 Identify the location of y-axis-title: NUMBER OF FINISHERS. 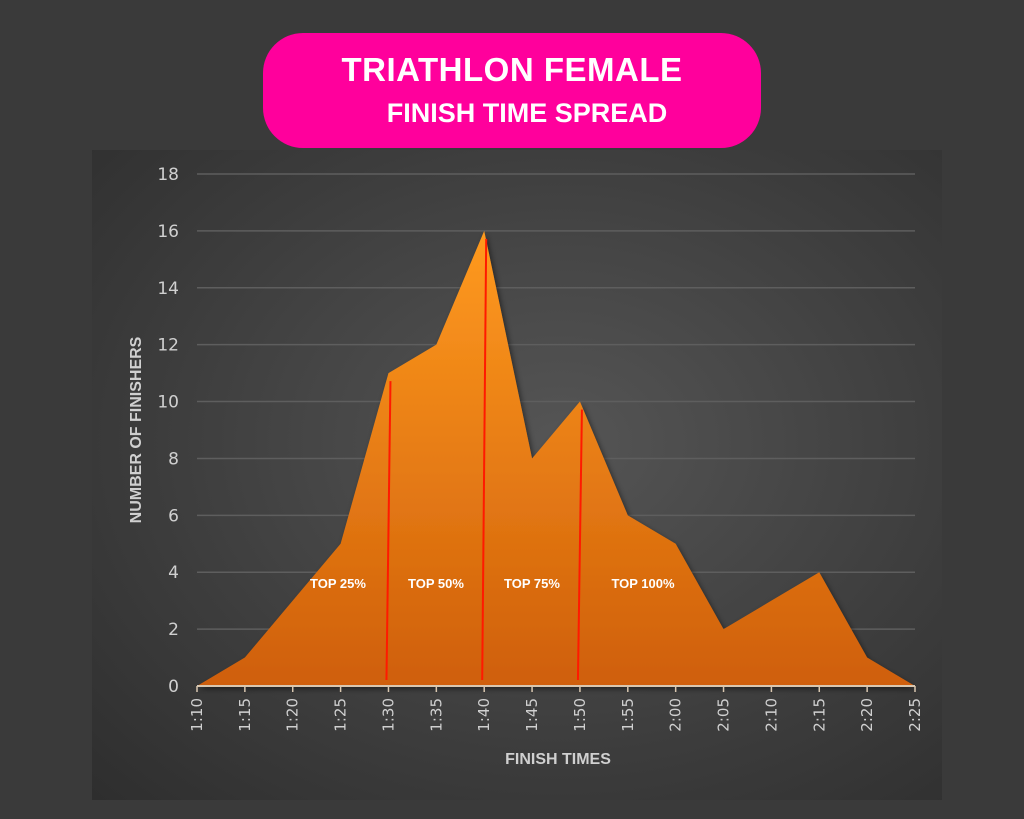
(136, 429).